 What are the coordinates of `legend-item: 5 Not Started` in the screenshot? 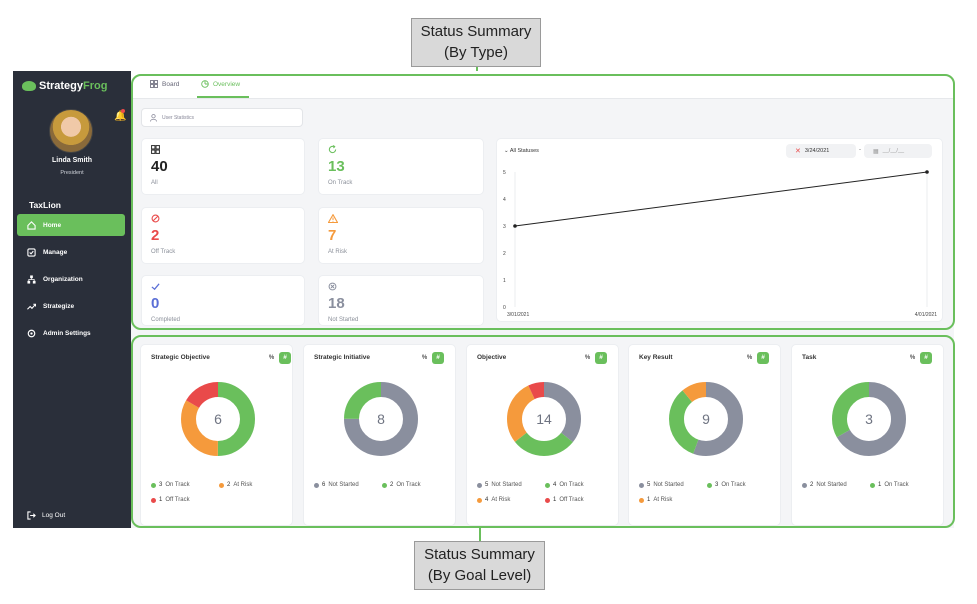 It's located at (661, 485).